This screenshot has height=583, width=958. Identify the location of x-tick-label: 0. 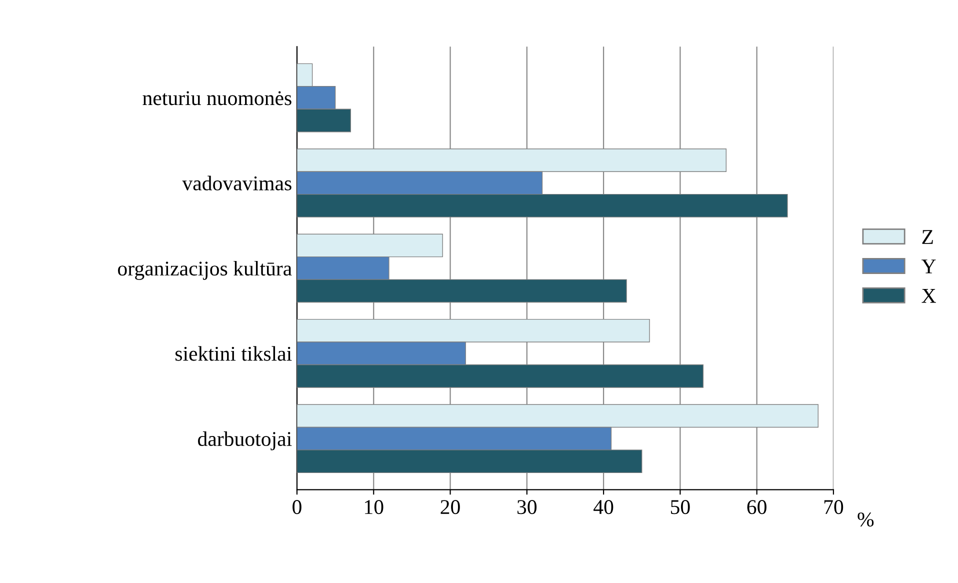
(297, 507).